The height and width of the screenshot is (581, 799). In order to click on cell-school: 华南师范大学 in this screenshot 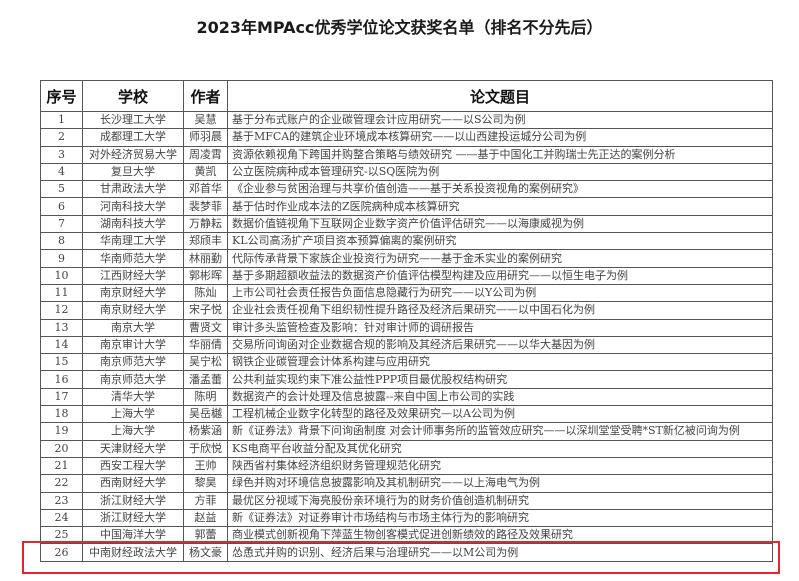, I will do `click(133, 258)`.